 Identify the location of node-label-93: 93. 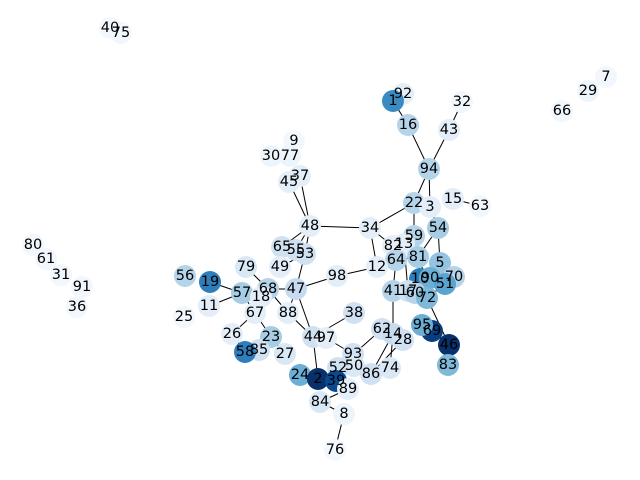
(353, 354).